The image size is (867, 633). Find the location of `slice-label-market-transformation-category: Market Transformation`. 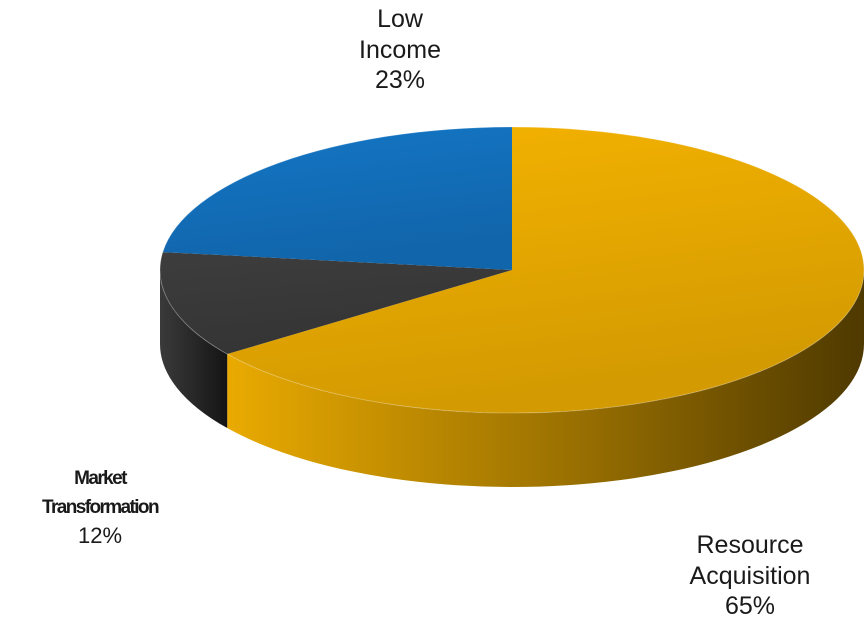

slice-label-market-transformation-category: Market Transformation is located at coordinates (101, 493).